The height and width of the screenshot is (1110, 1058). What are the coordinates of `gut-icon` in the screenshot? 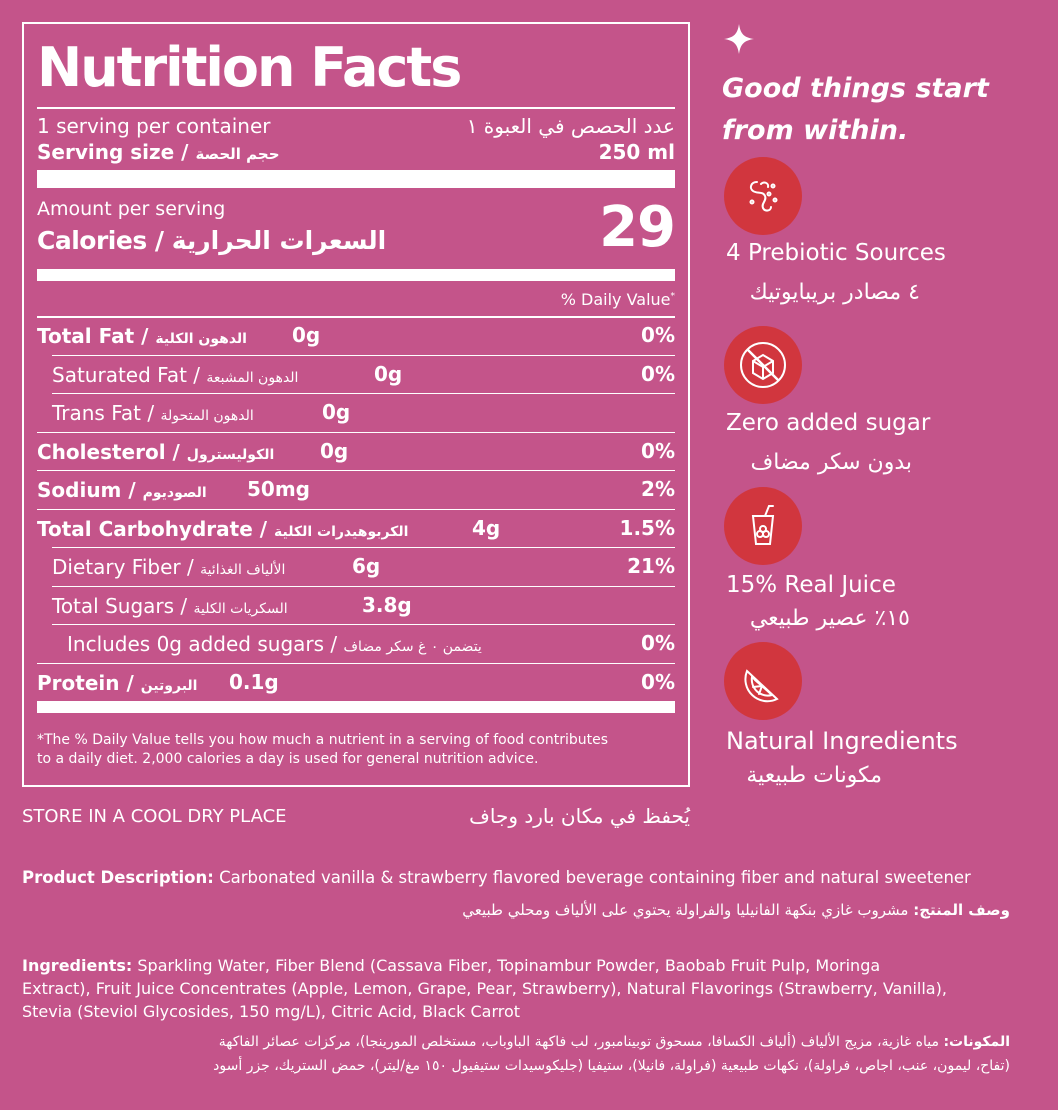 It's located at (763, 196).